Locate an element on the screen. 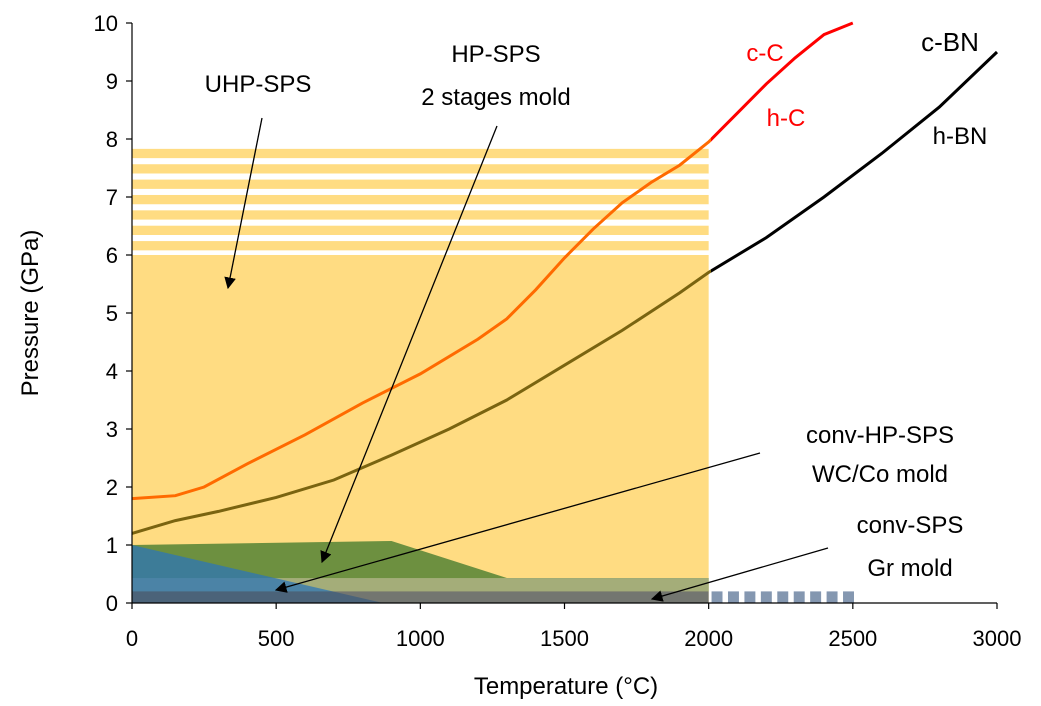  y-tick-label: 3 is located at coordinates (112, 429).